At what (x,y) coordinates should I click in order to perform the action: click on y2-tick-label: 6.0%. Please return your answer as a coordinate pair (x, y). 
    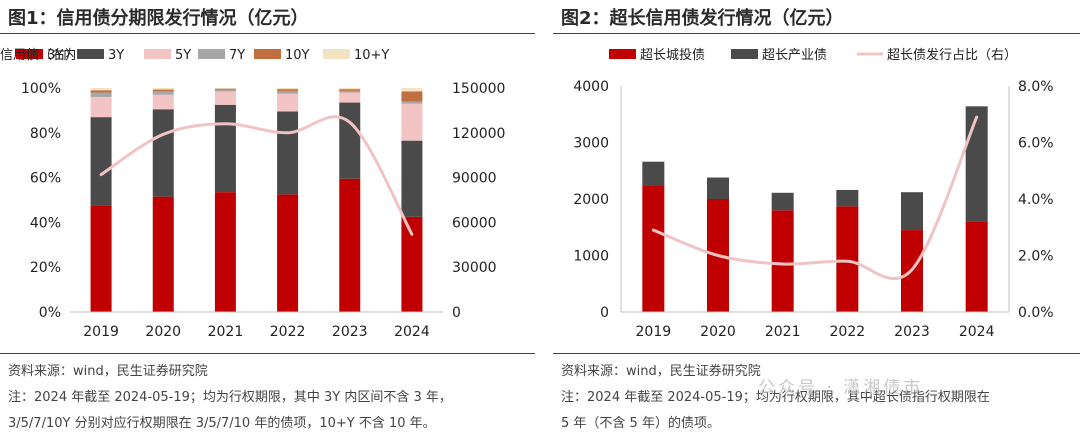
    Looking at the image, I should click on (1036, 144).